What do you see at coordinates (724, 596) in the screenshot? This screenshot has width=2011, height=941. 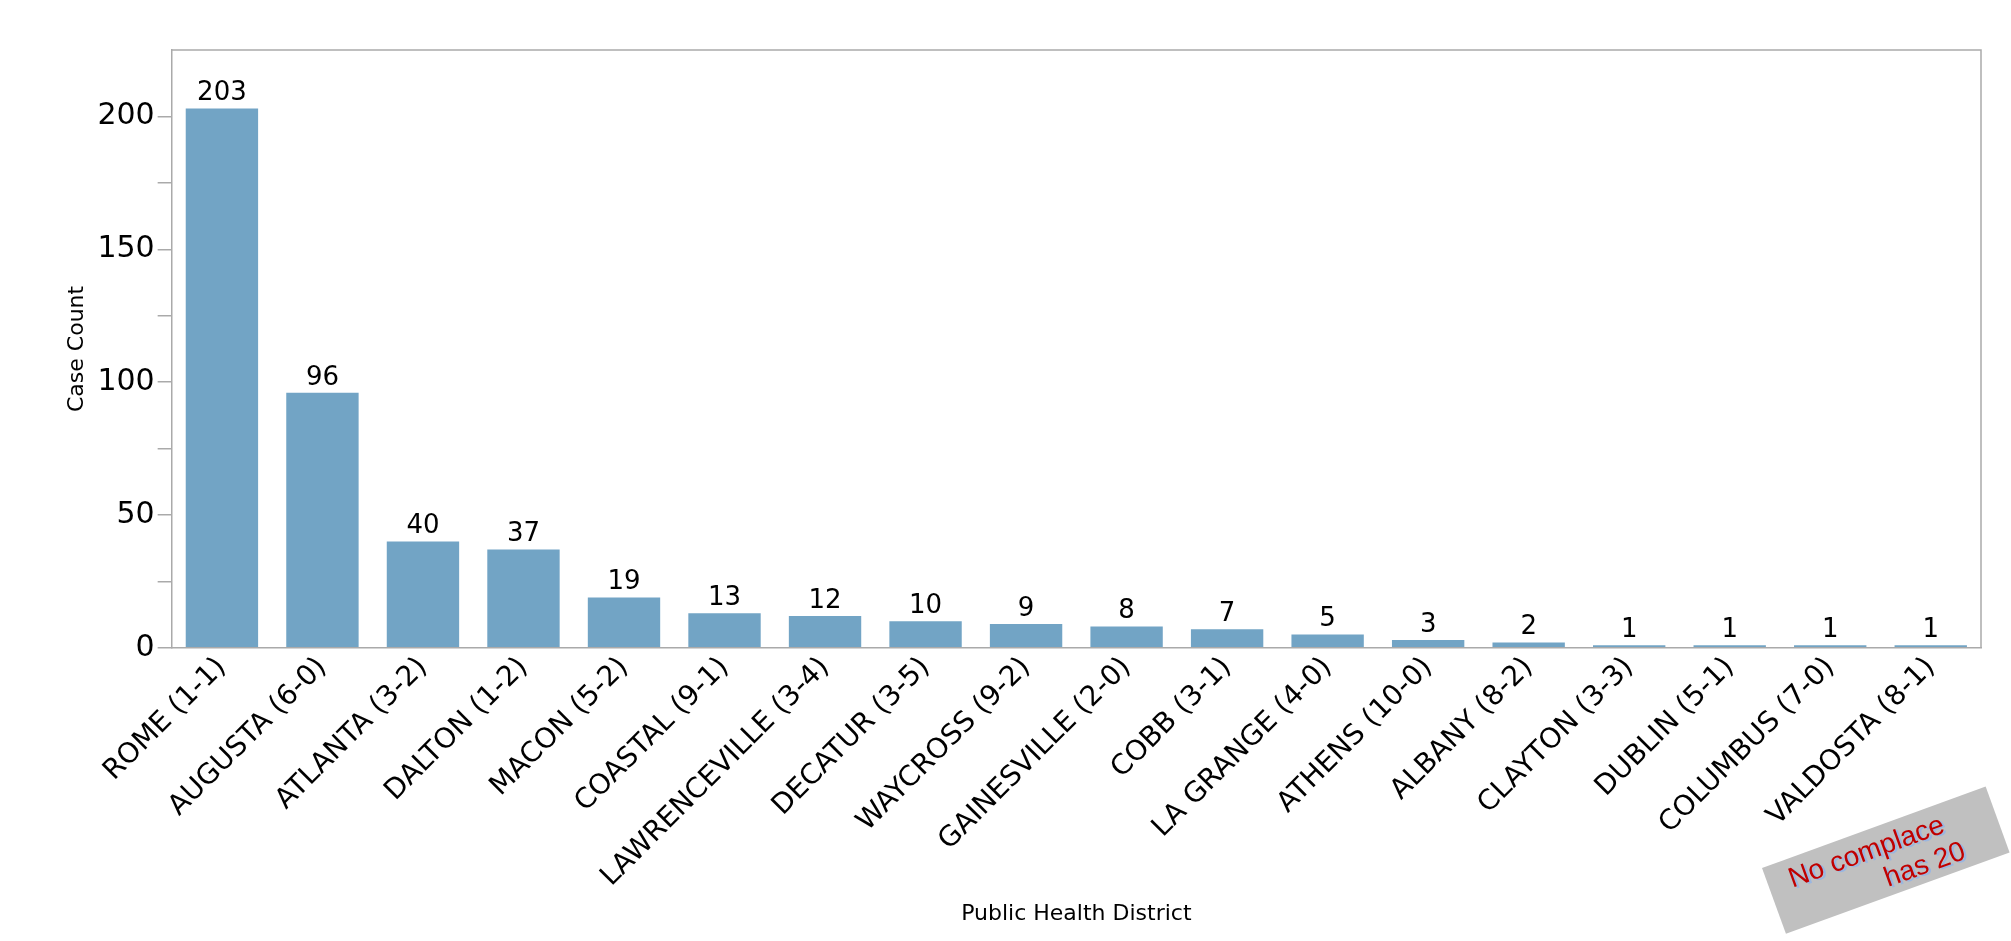 I see `data-label: 13` at bounding box center [724, 596].